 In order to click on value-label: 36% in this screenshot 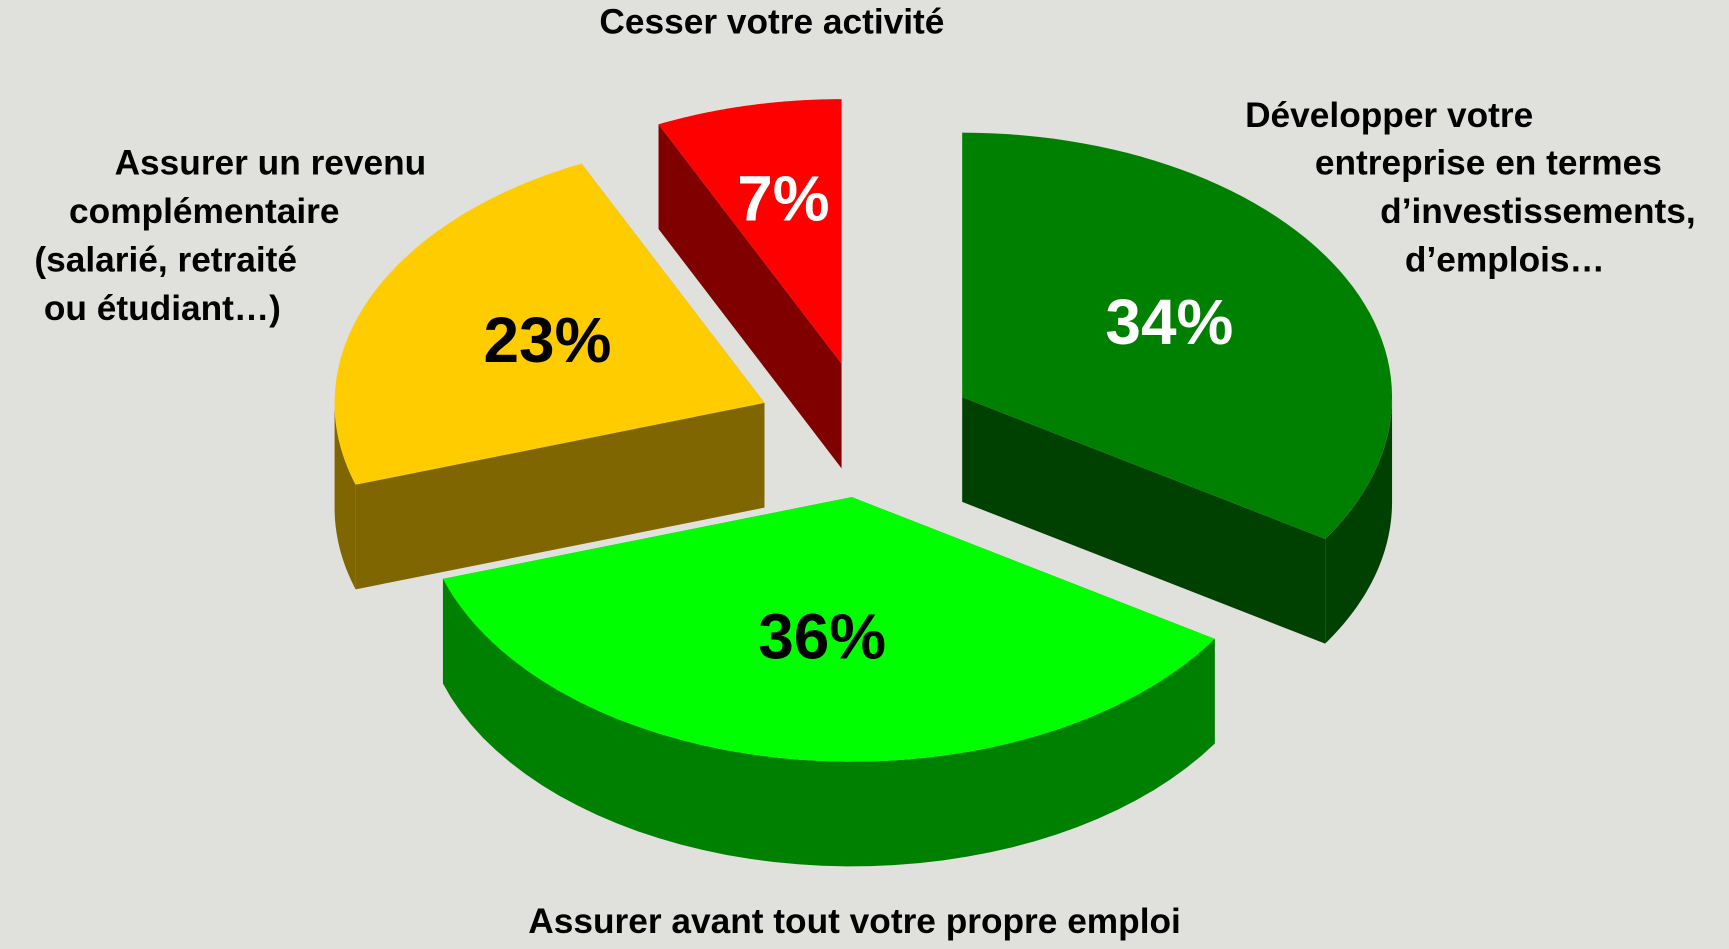, I will do `click(822, 636)`.